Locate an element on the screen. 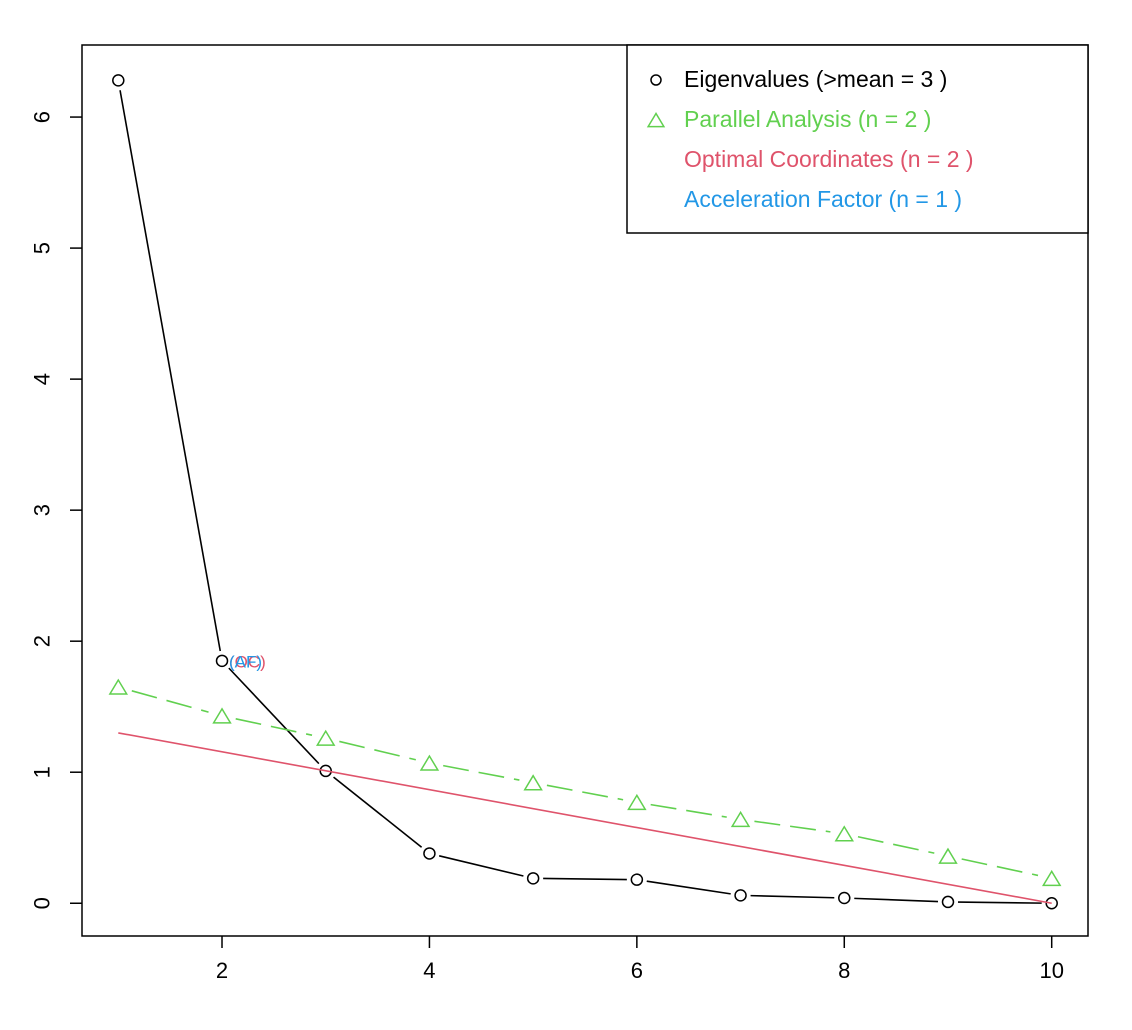 This screenshot has height=1030, width=1132. legend-entry: Eigenvalues (>mean = 3 ) is located at coordinates (815, 79).